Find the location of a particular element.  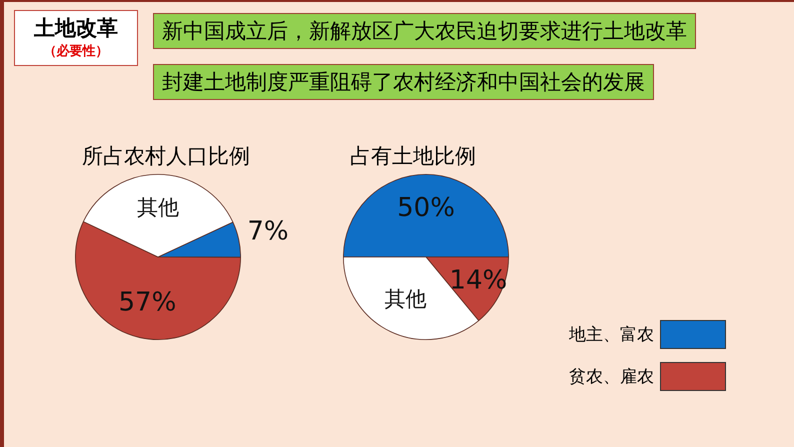

text: （必要性） is located at coordinates (76, 51).